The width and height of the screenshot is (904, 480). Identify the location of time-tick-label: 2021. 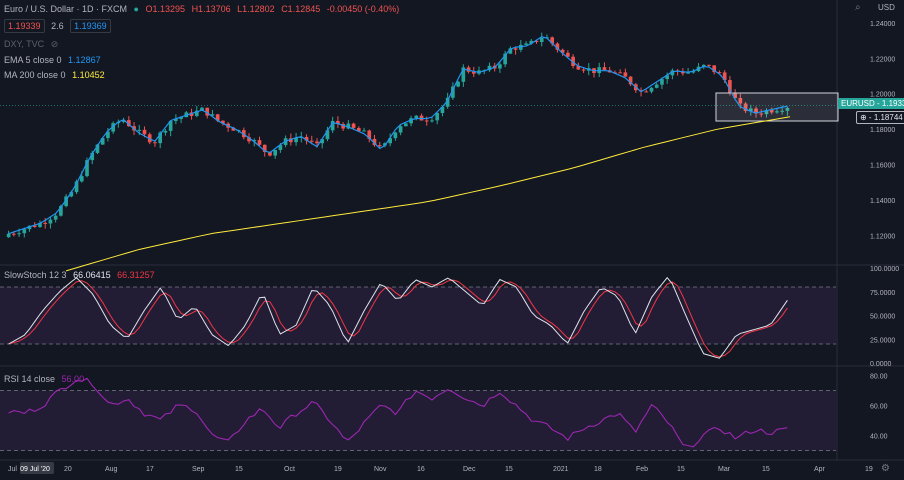
(561, 469).